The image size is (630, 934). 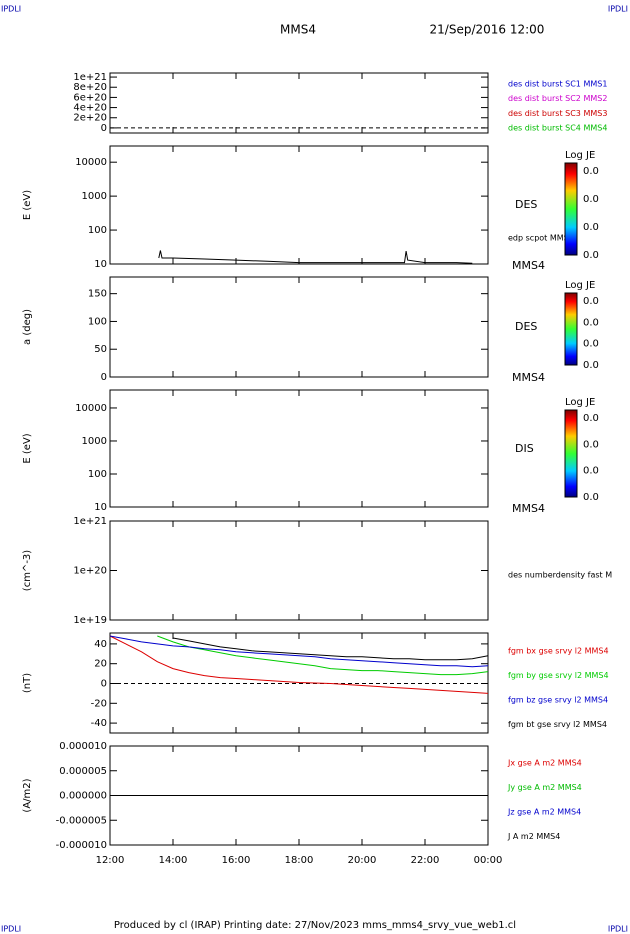 I want to click on y-tick-label: 0.000005, so click(x=83, y=771).